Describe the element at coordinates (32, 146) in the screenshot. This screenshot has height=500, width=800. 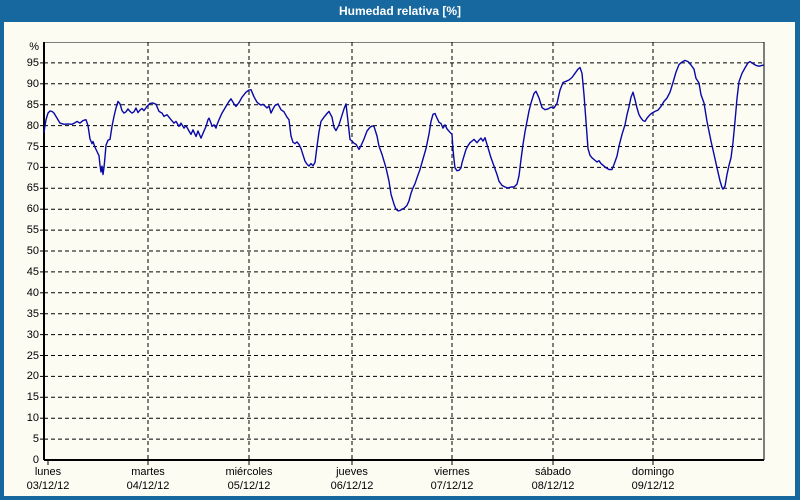
I see `y-axis-label: 75` at that location.